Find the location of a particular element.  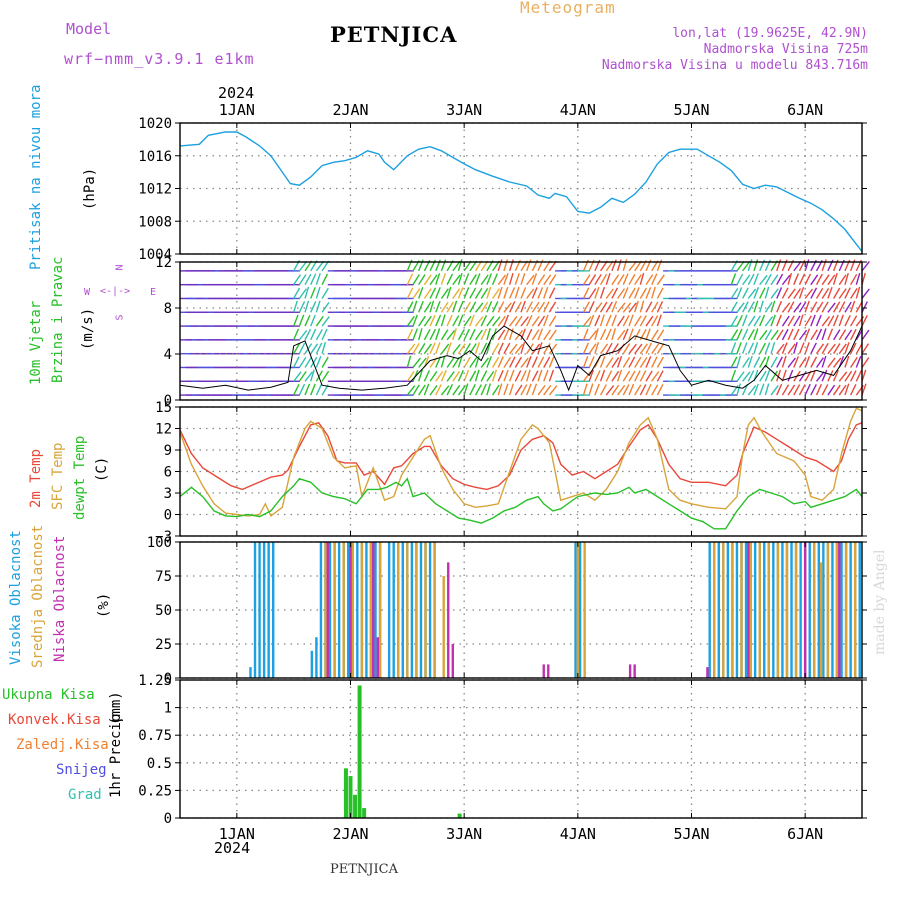

y-tick-label: 25 is located at coordinates (163, 645).